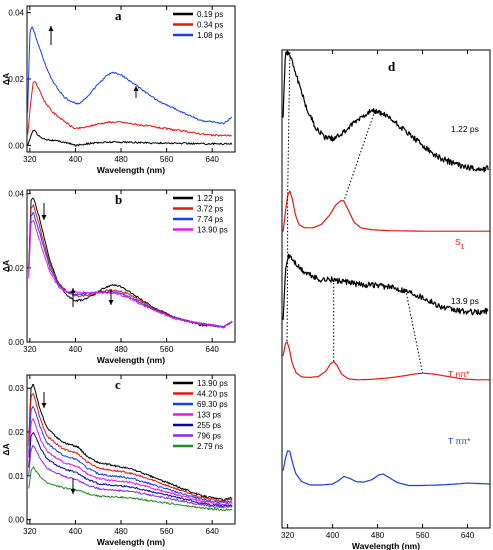 The width and height of the screenshot is (493, 550). I want to click on panel-label: a, so click(118, 15).